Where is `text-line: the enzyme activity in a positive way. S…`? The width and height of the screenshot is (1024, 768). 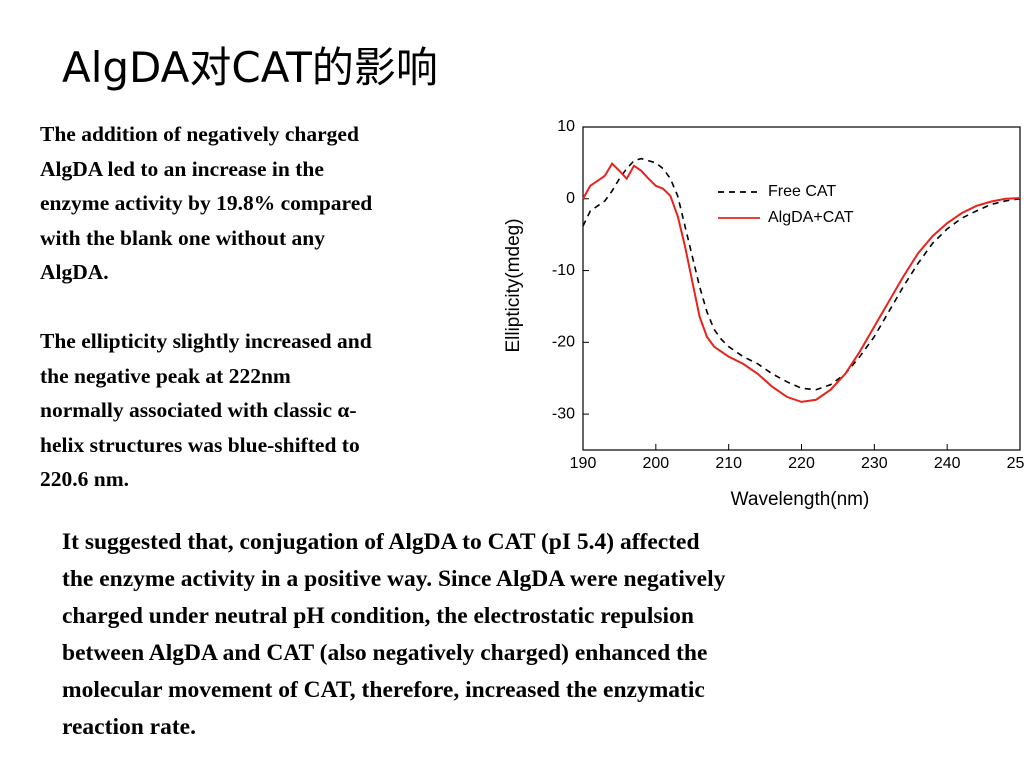
text-line: the enzyme activity in a positive way. S… is located at coordinates (394, 579).